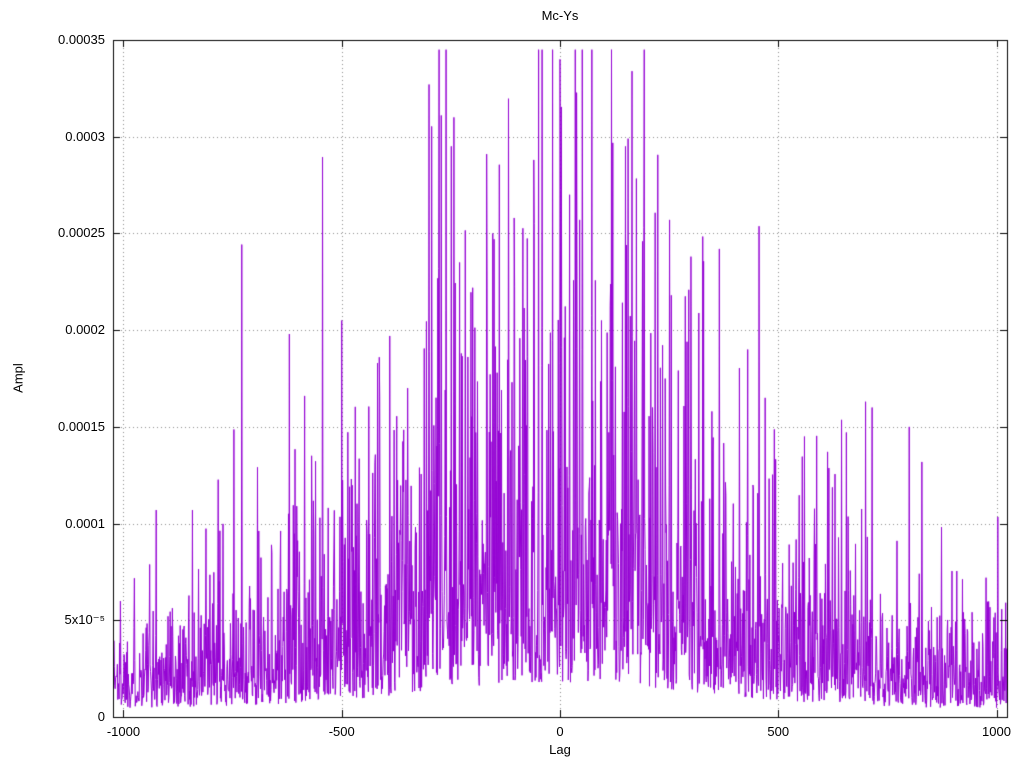 This screenshot has height=768, width=1024. Describe the element at coordinates (101, 716) in the screenshot. I see `y-tick-label: 0` at that location.